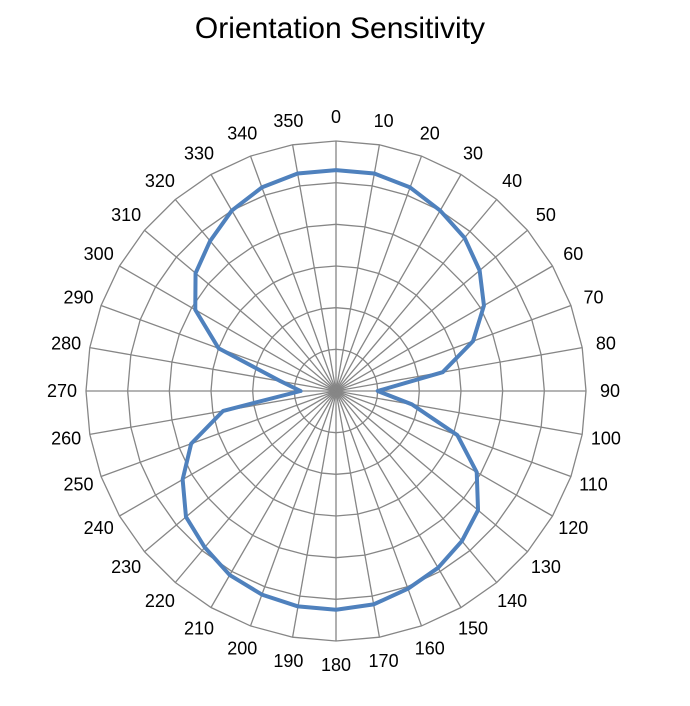  I want to click on angle-label: 20, so click(430, 134).